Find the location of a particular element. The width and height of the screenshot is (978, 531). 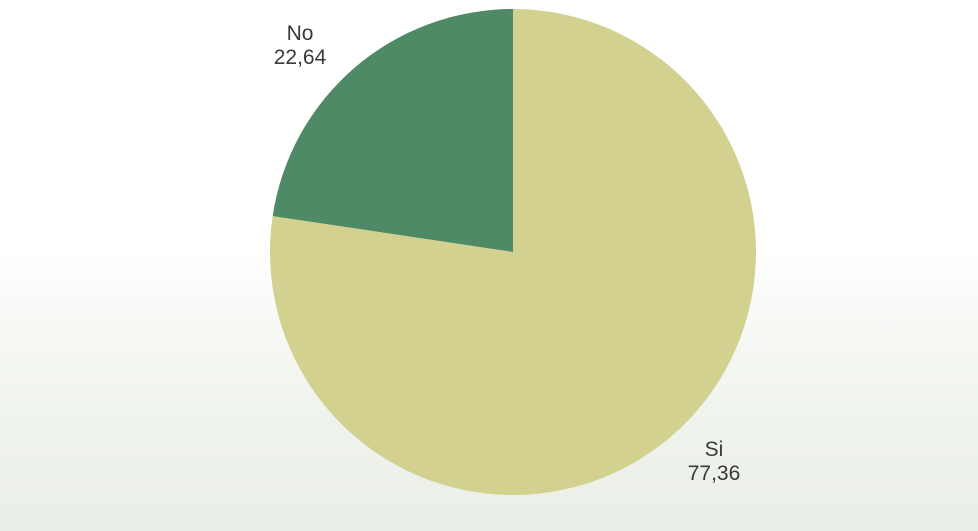

pie-slice-no is located at coordinates (392, 130).